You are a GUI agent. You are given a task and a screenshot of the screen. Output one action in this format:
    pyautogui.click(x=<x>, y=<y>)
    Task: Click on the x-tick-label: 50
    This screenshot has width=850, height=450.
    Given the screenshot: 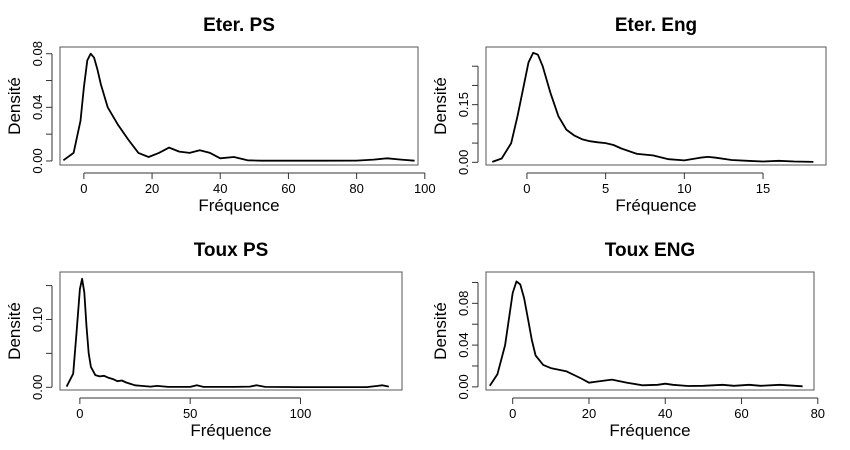 What is the action you would take?
    pyautogui.click(x=190, y=413)
    